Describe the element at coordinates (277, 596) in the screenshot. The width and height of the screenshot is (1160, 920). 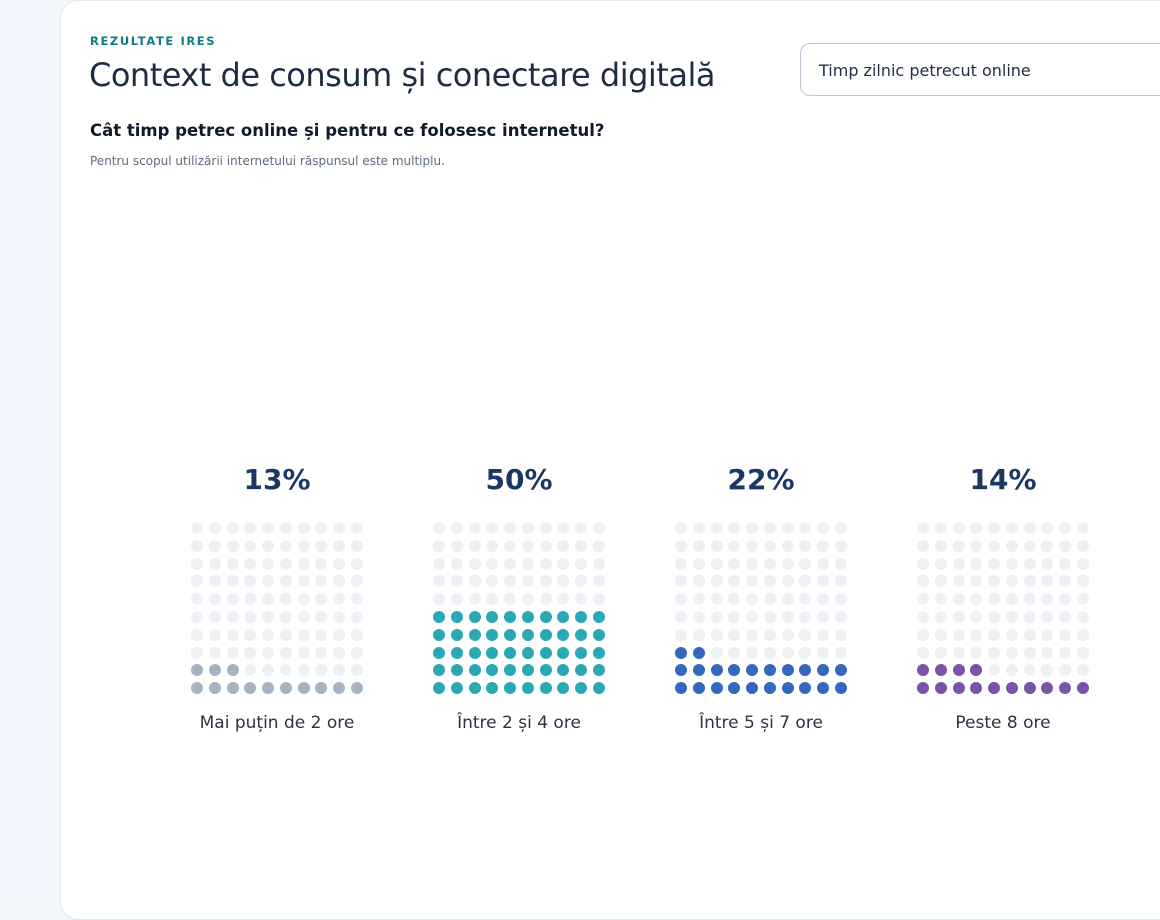
I see `waffle-panel: 13% Mai puțin de 2 ore` at that location.